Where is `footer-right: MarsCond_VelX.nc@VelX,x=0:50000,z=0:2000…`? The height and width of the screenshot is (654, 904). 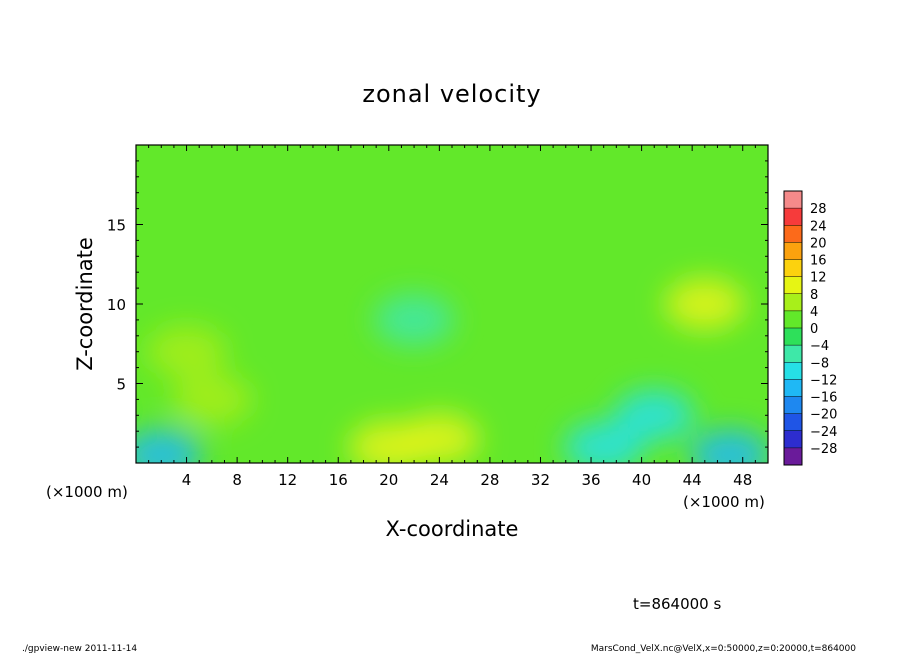 footer-right: MarsCond_VelX.nc@VelX,x=0:50000,z=0:2000… is located at coordinates (723, 649).